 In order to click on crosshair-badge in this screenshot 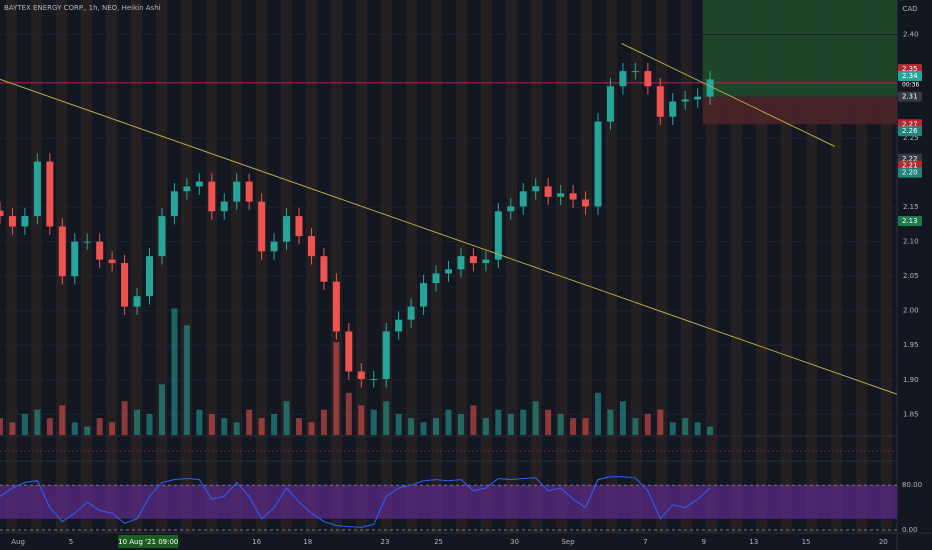, I will do `click(148, 541)`.